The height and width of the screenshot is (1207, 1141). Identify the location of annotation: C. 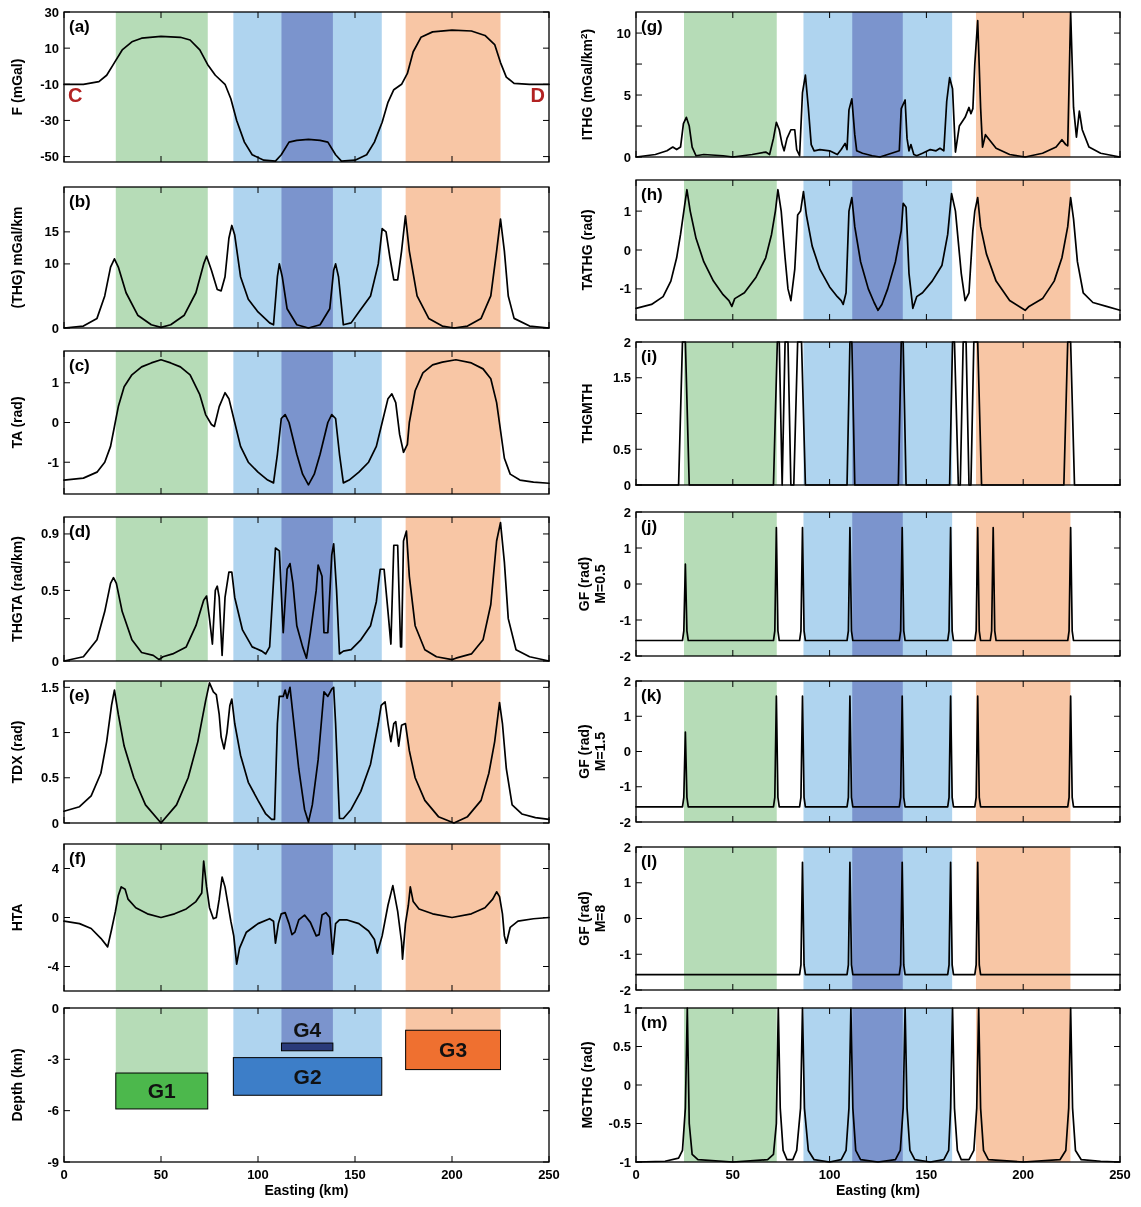
(75, 94).